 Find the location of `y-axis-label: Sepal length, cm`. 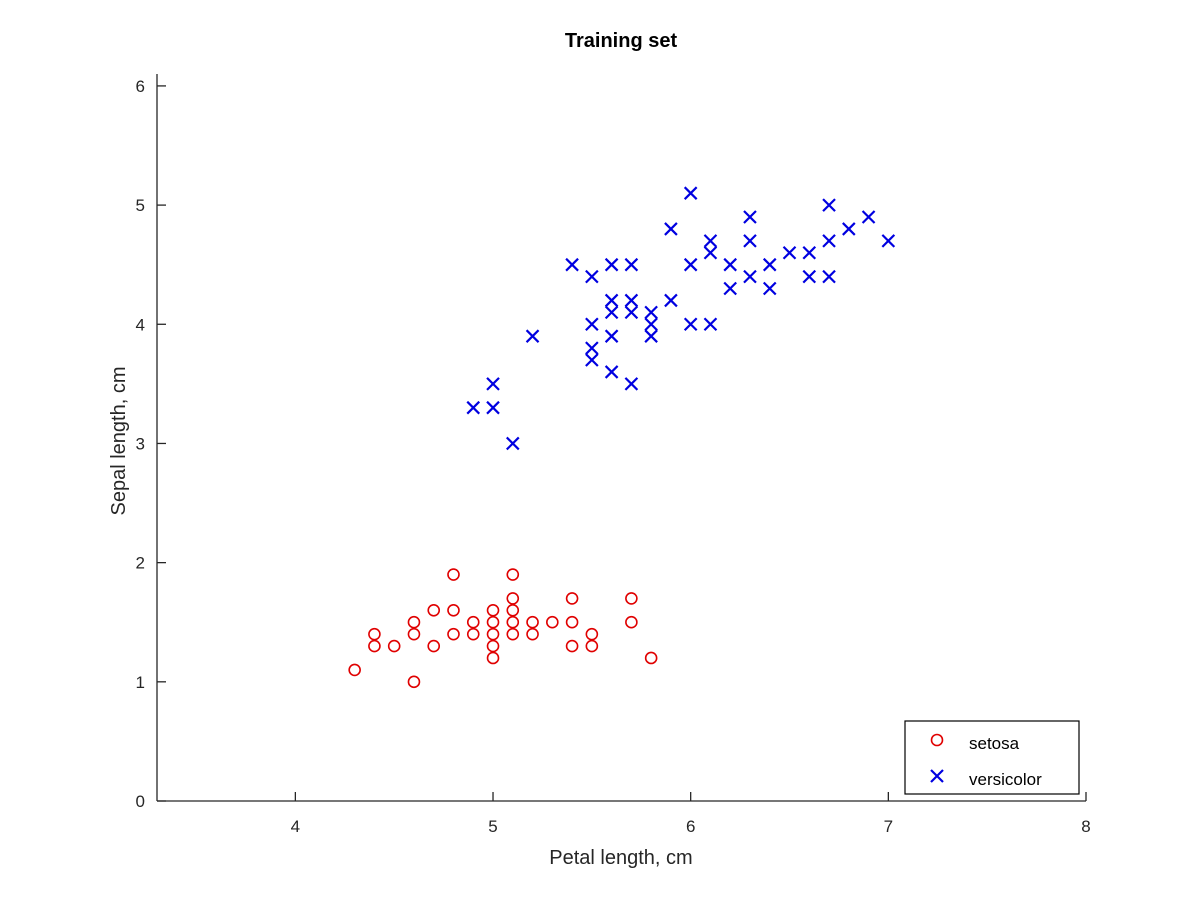

y-axis-label: Sepal length, cm is located at coordinates (119, 441).